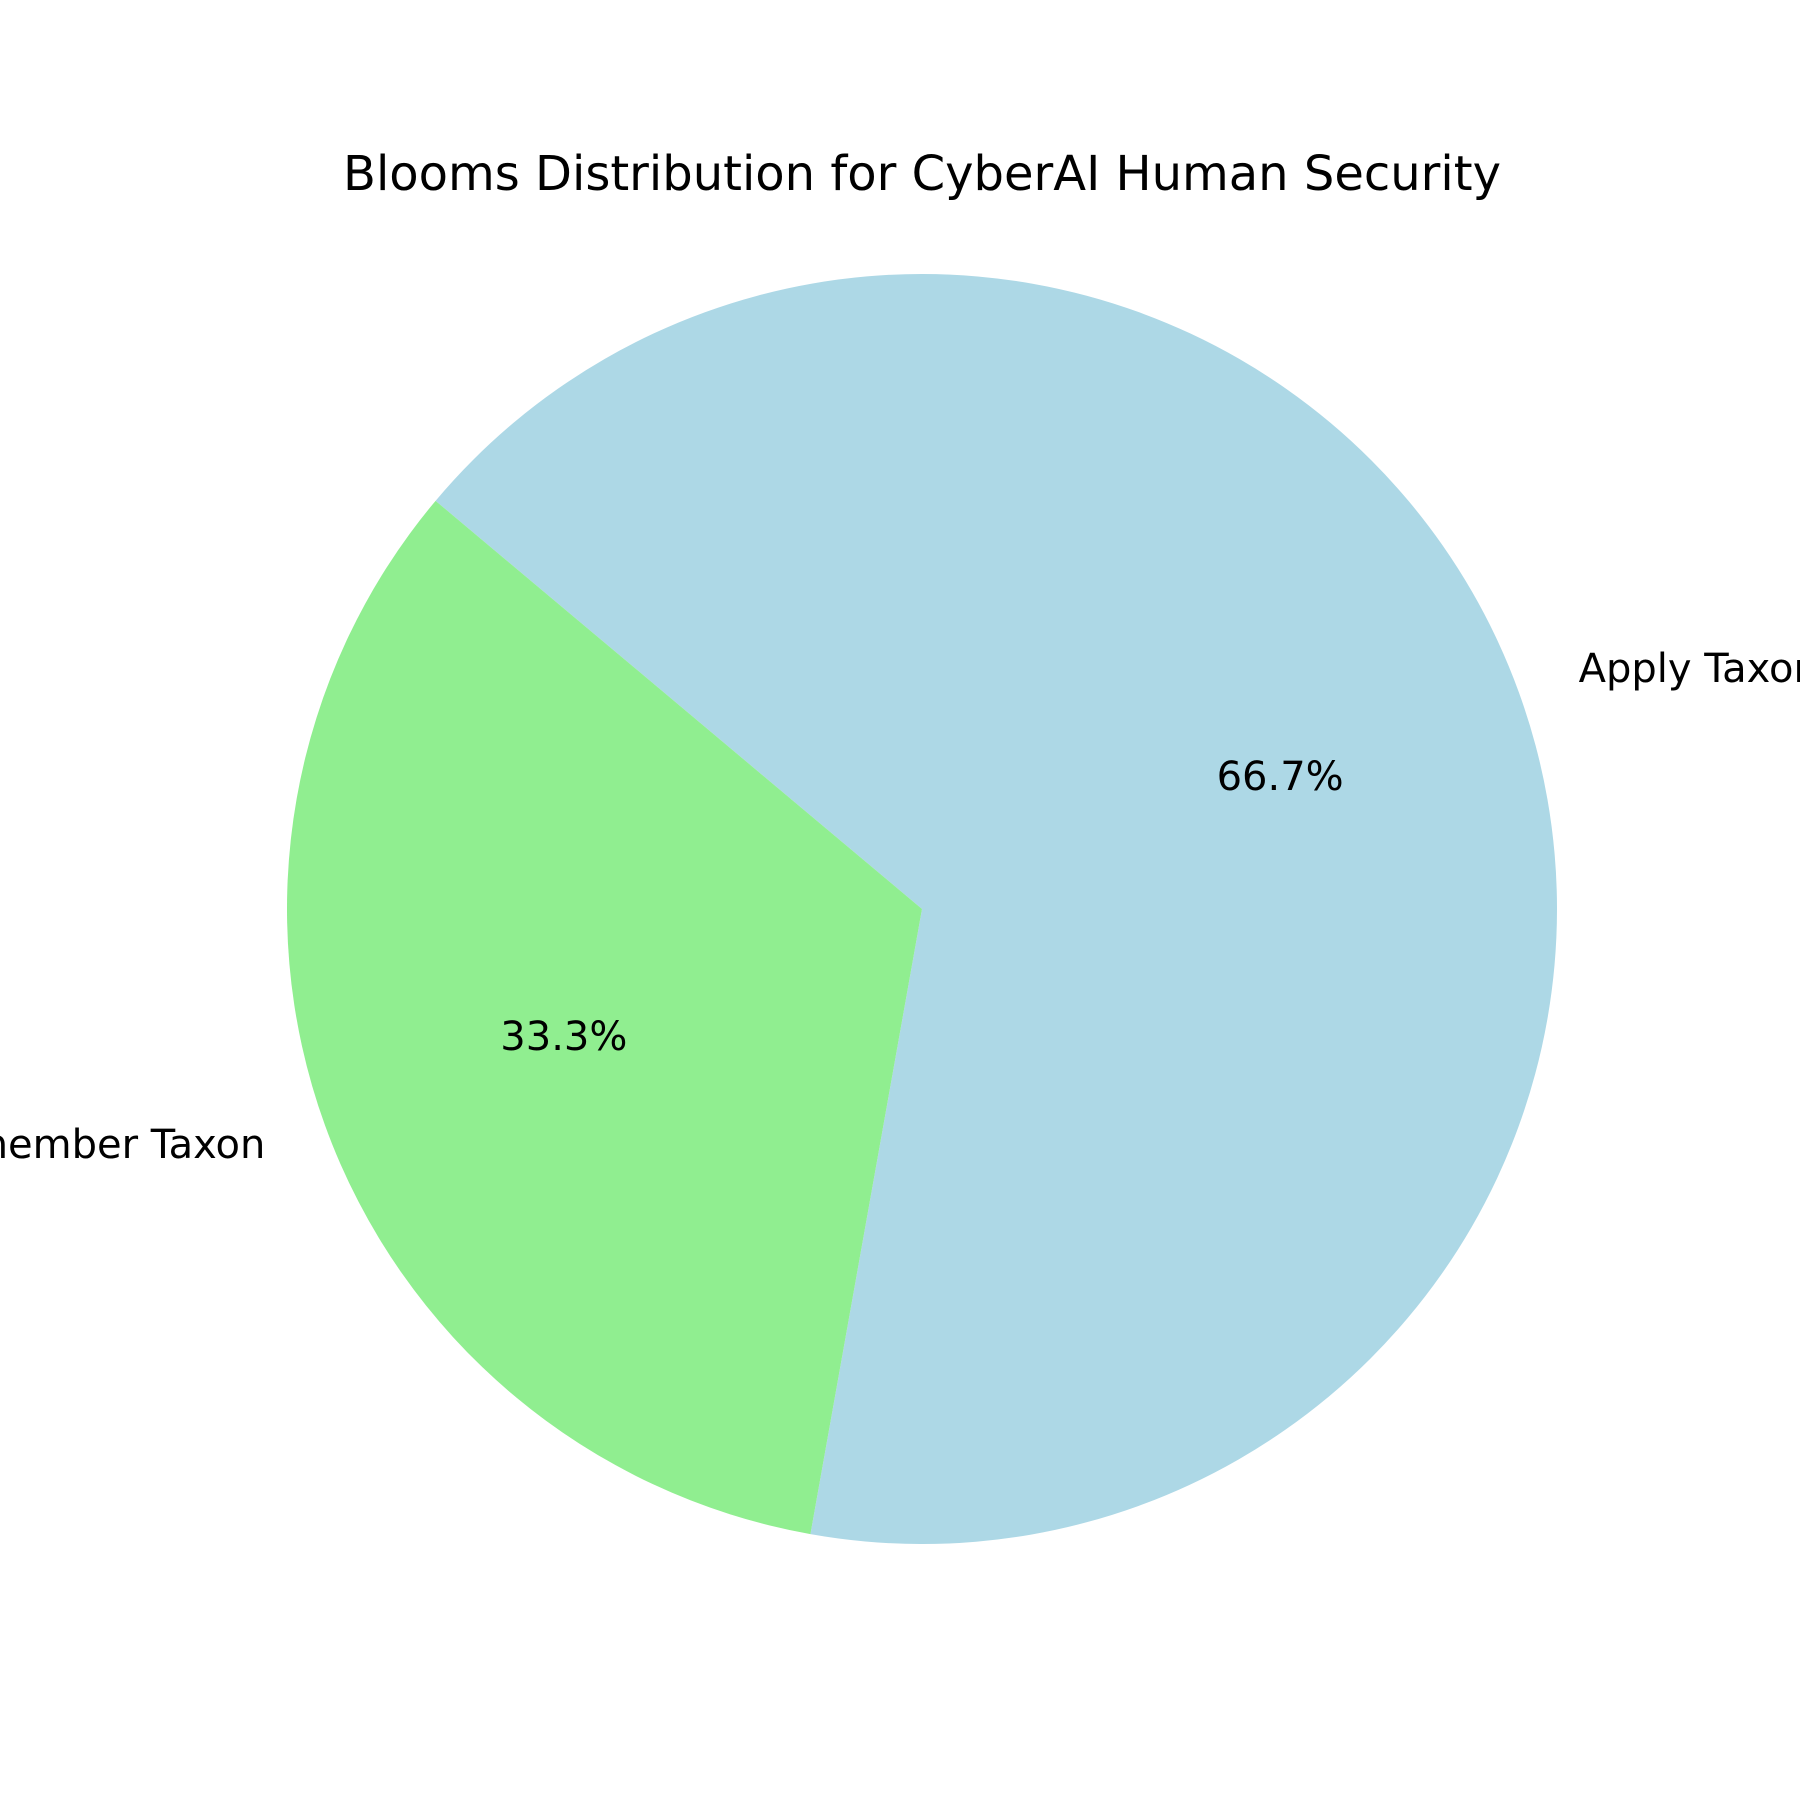  What do you see at coordinates (1280, 777) in the screenshot?
I see `slice-percent-label: 66.7%` at bounding box center [1280, 777].